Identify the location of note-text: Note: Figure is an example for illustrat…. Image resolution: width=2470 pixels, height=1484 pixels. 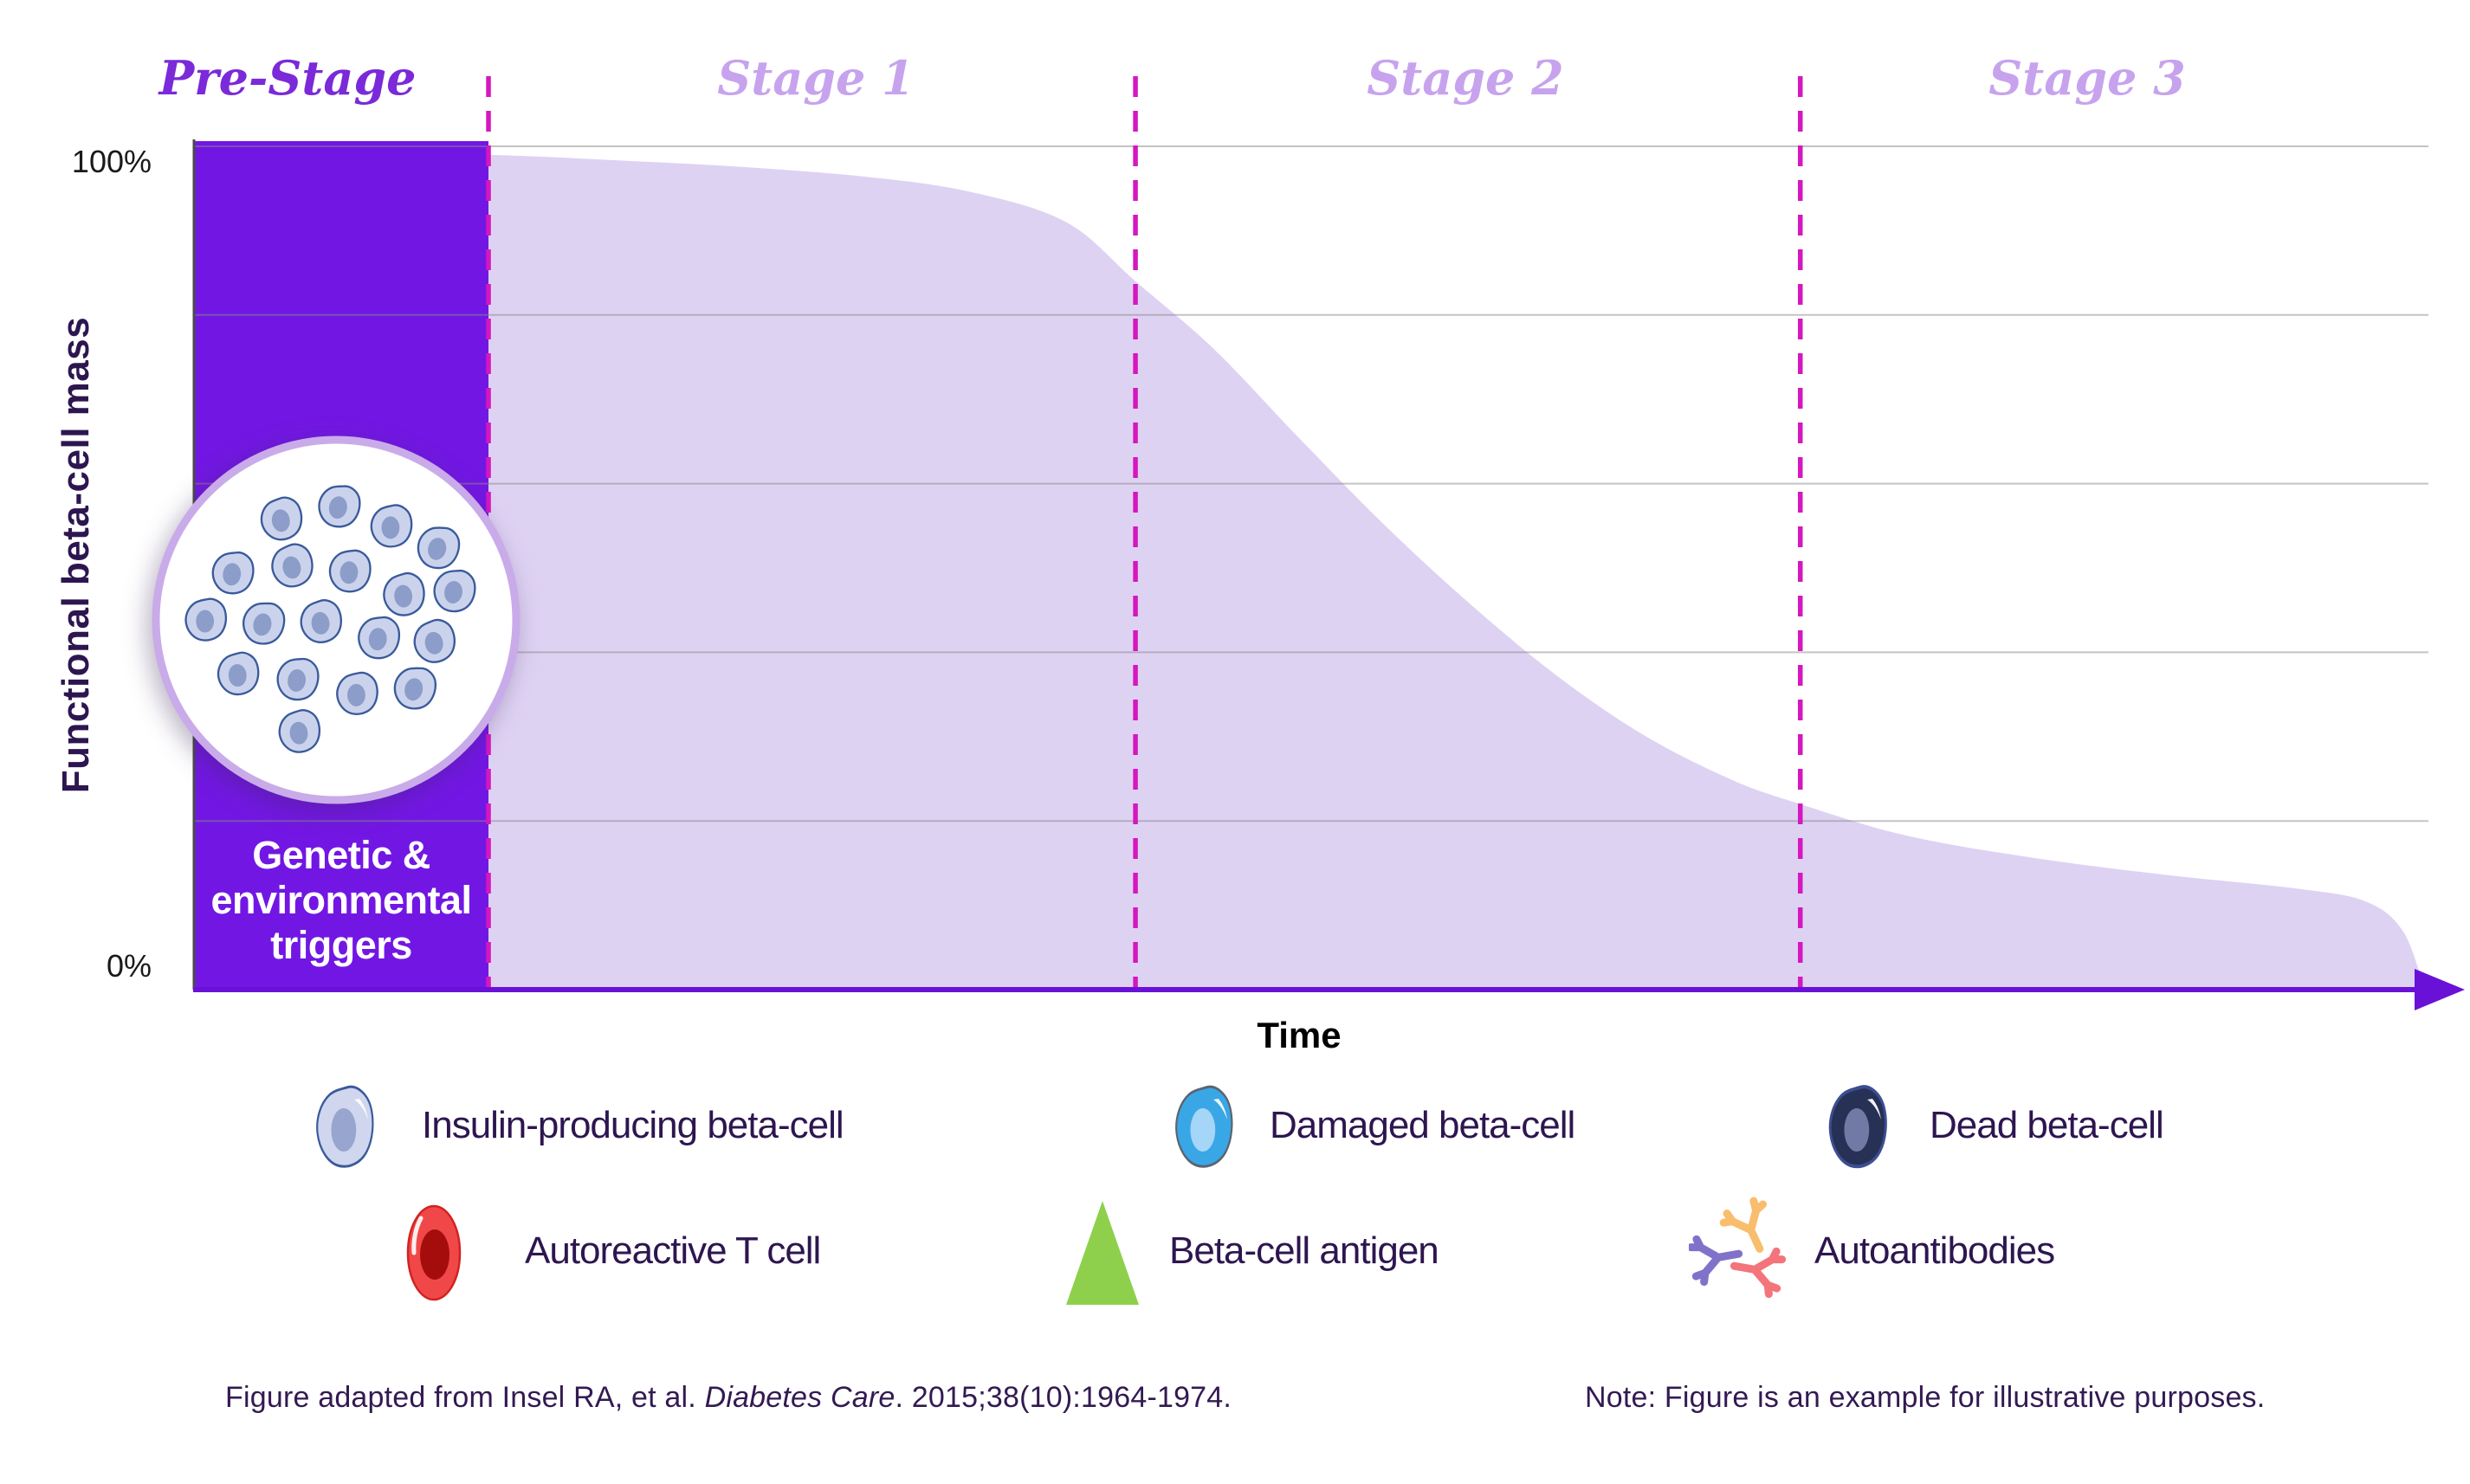
(1926, 1397).